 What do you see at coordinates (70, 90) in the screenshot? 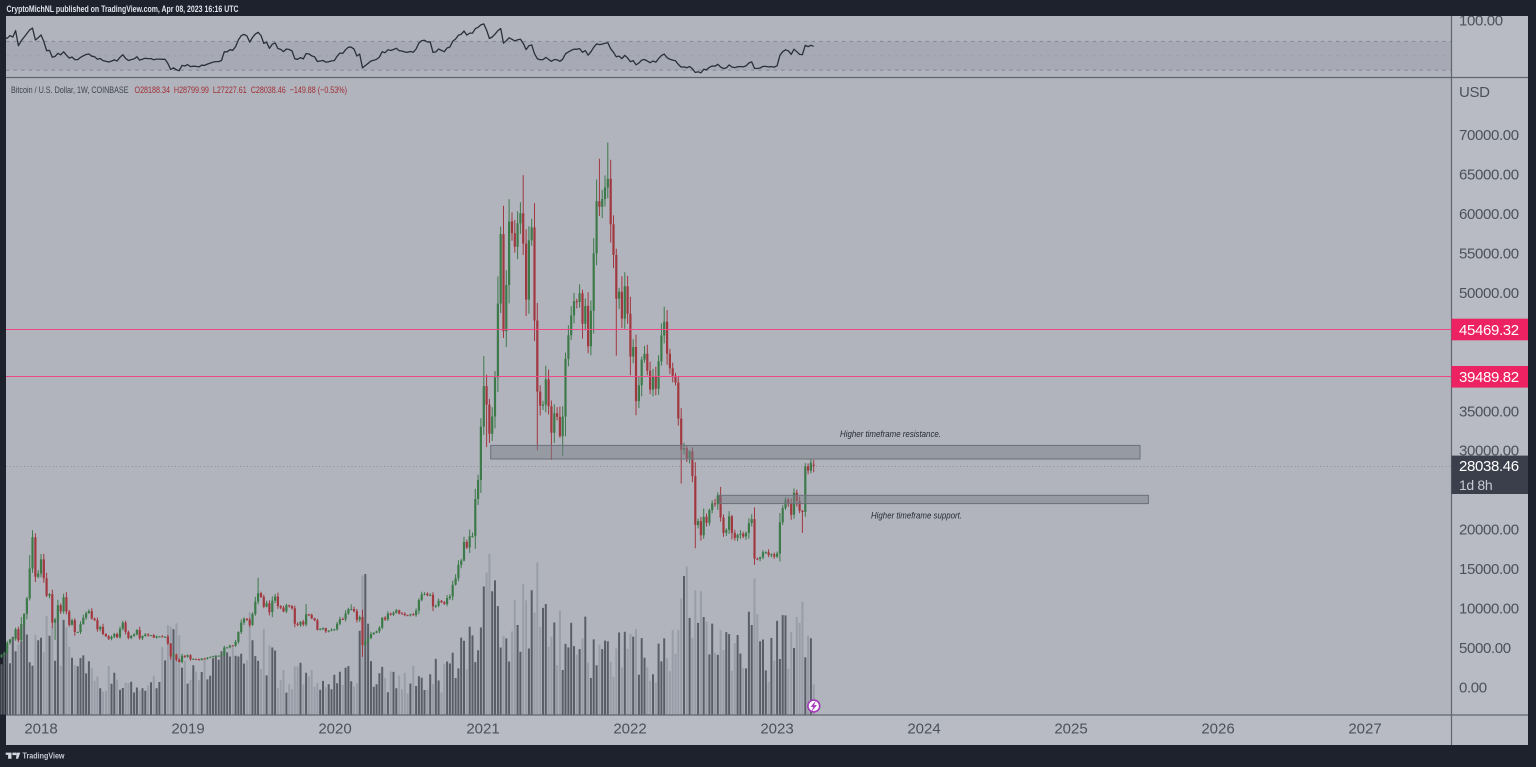
I see `svg-text:Bitcoin / U.S. Dollar, 1W, COI: Bitcoin / U.S. Dollar, 1W, COINBASE` at bounding box center [70, 90].